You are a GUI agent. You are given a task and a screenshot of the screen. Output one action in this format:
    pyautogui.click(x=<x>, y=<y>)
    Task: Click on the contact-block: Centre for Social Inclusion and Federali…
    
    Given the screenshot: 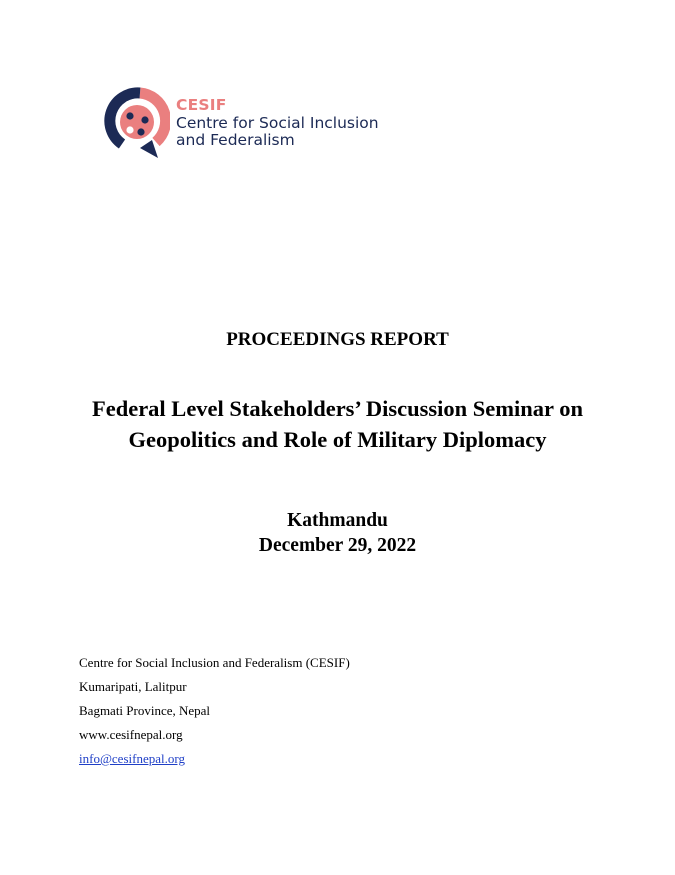 What is the action you would take?
    pyautogui.click(x=214, y=711)
    